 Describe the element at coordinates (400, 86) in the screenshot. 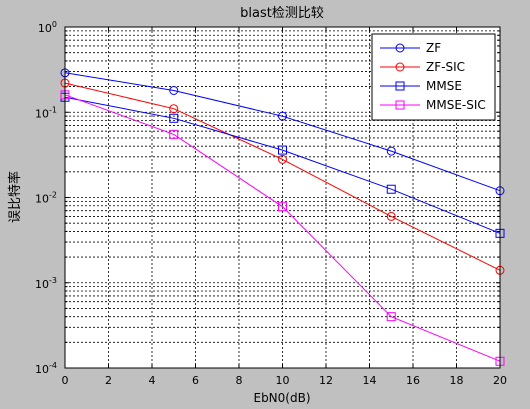

I see `legend-marker-mmse` at that location.